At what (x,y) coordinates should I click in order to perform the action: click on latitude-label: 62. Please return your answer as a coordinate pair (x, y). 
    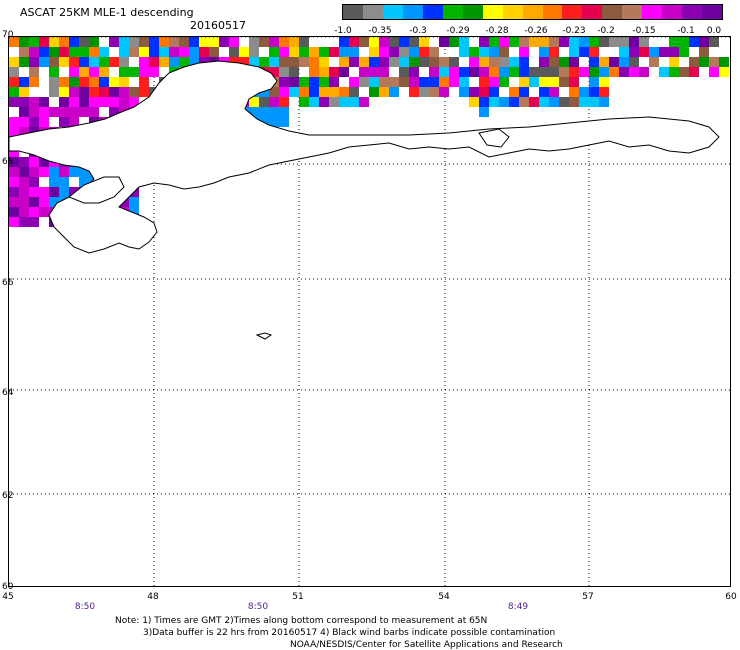
    Looking at the image, I should click on (8, 496).